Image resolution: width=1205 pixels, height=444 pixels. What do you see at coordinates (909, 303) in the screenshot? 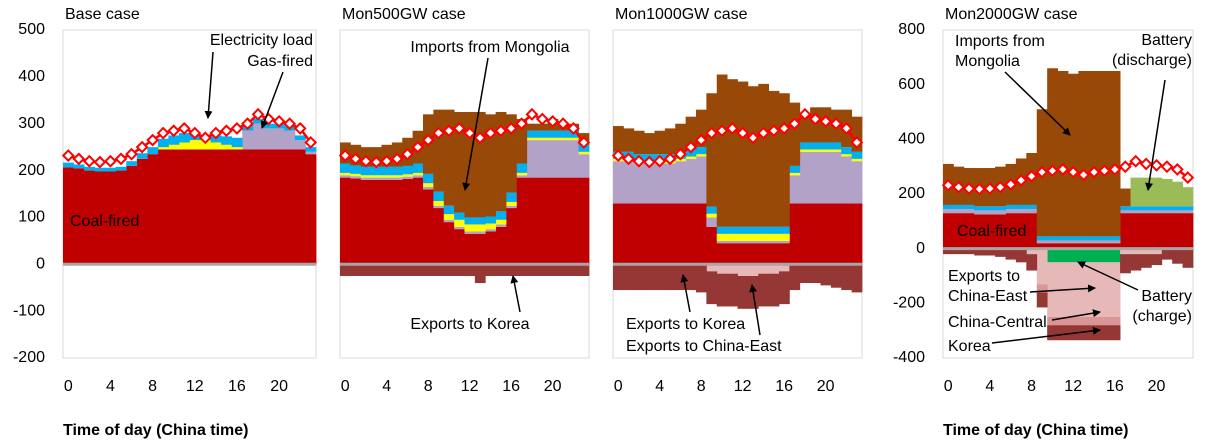
I see `y-tick-label: -200` at bounding box center [909, 303].